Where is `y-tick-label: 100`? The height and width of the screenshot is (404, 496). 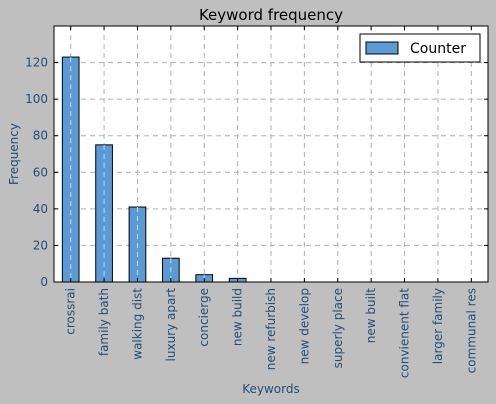
y-tick-label: 100 is located at coordinates (36, 99).